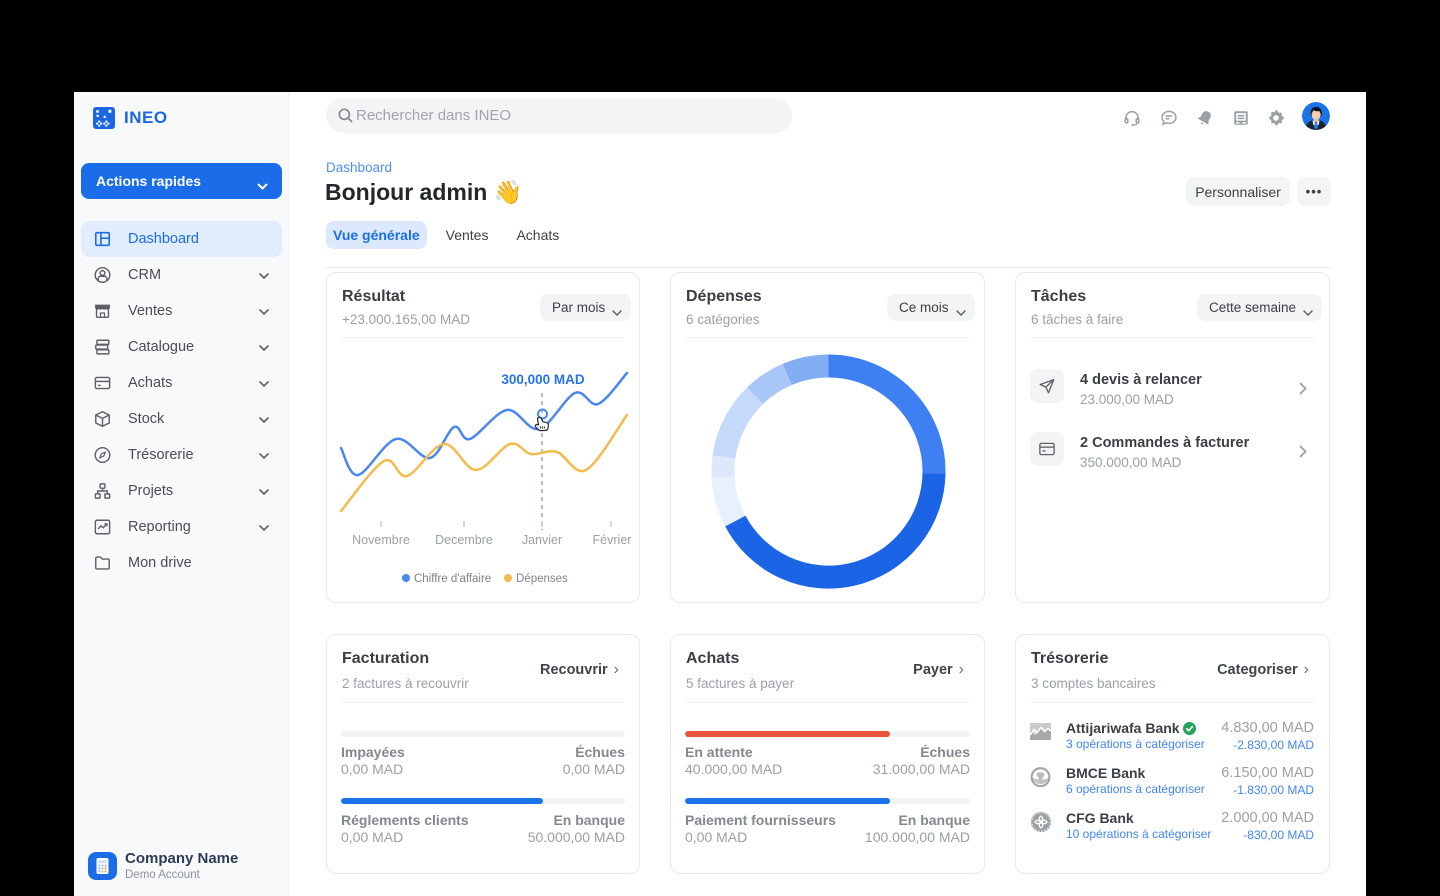 Image resolution: width=1440 pixels, height=896 pixels. What do you see at coordinates (464, 540) in the screenshot?
I see `svg-text: Decembre` at bounding box center [464, 540].